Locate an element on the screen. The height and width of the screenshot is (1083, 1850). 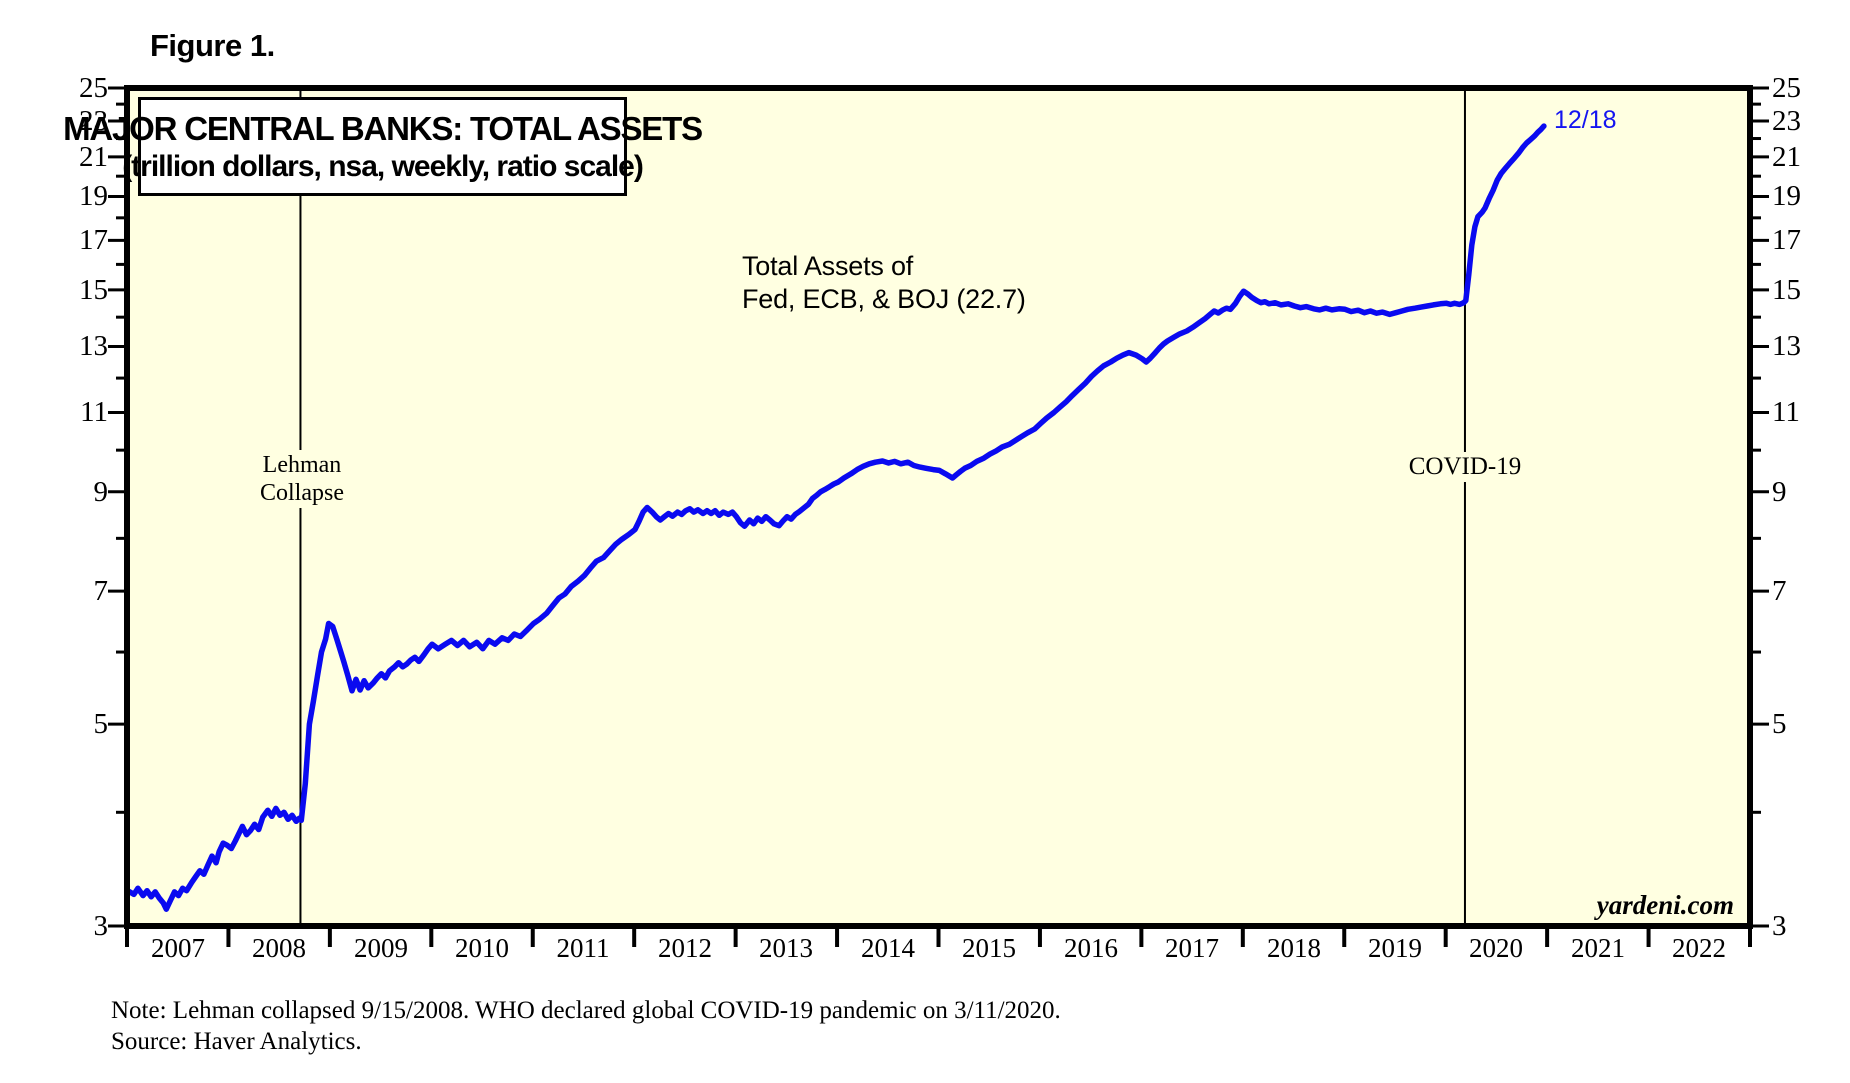
yardeni-watermark: yardeni.com is located at coordinates (1665, 905).